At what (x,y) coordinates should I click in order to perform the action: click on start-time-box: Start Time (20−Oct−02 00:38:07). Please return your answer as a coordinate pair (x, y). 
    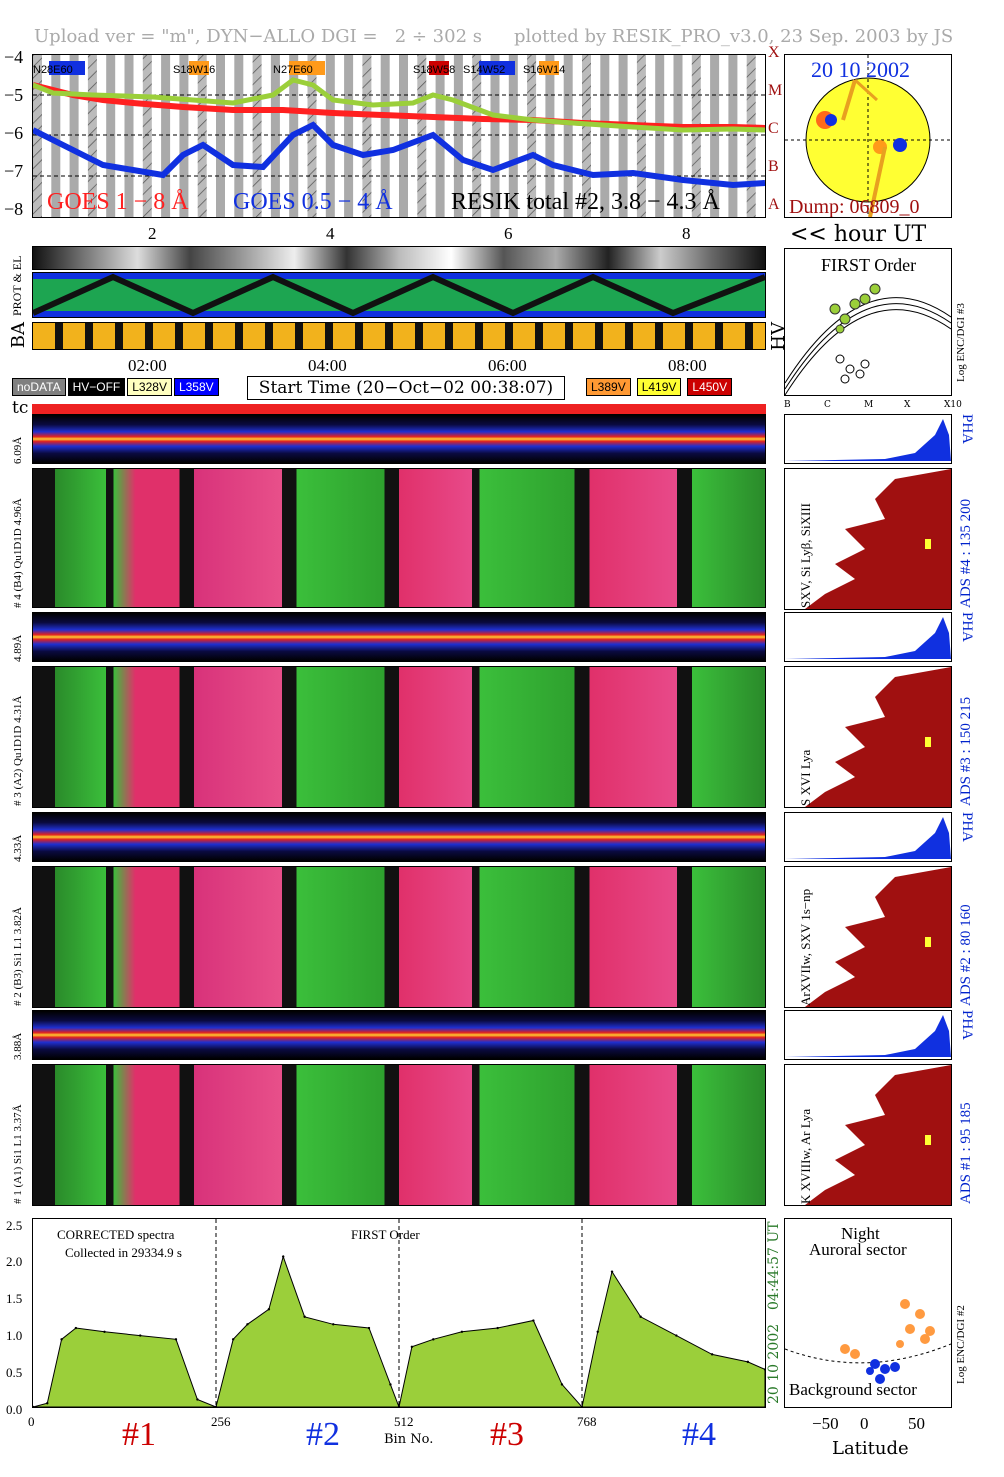
    Looking at the image, I should click on (406, 388).